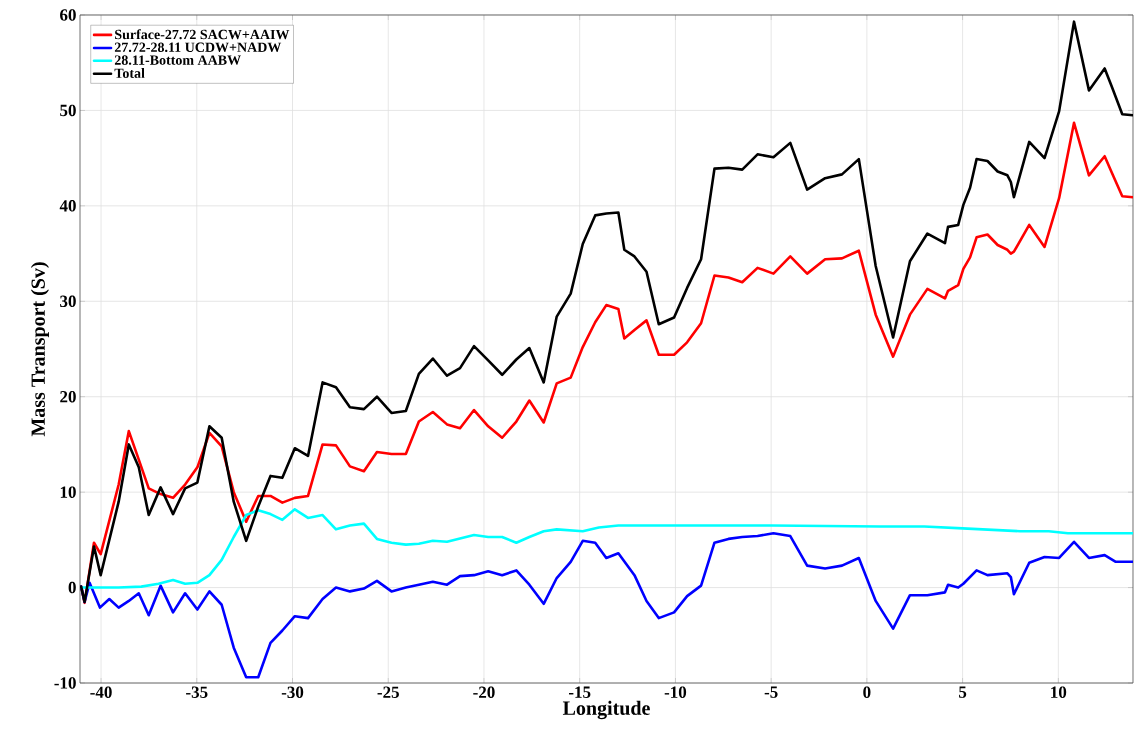  I want to click on x-tick-label: -40, so click(101, 692).